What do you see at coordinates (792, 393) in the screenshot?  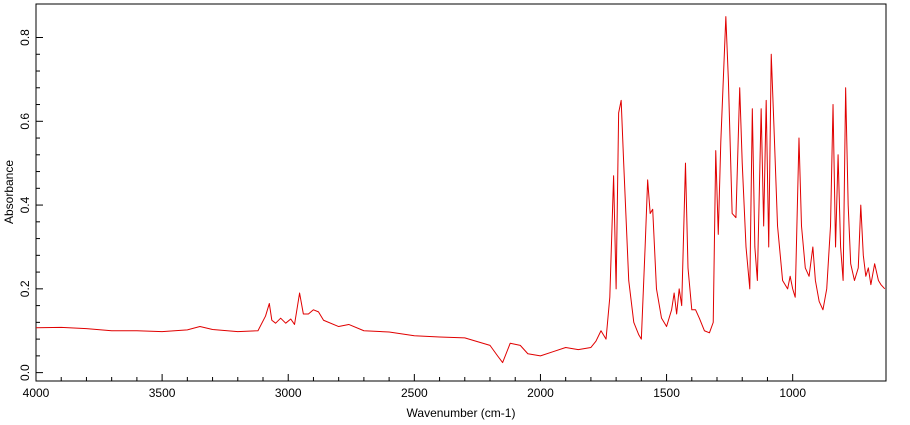 I see `x-tick-label: 1000` at bounding box center [792, 393].